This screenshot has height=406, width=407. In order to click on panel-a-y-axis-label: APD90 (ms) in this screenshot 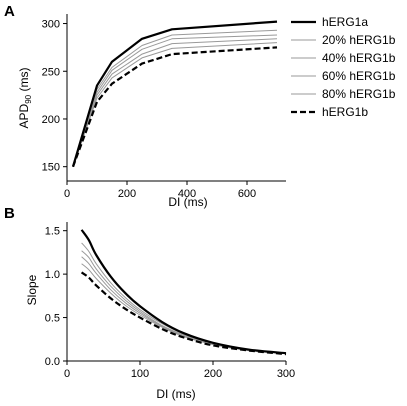, I will do `click(25, 98)`.